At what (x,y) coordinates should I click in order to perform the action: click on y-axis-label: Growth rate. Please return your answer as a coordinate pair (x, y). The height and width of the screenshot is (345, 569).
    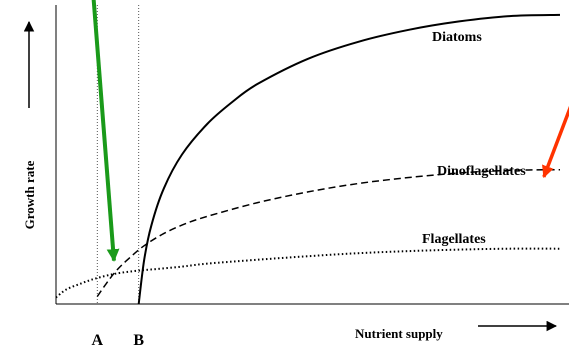
    Looking at the image, I should click on (29, 194).